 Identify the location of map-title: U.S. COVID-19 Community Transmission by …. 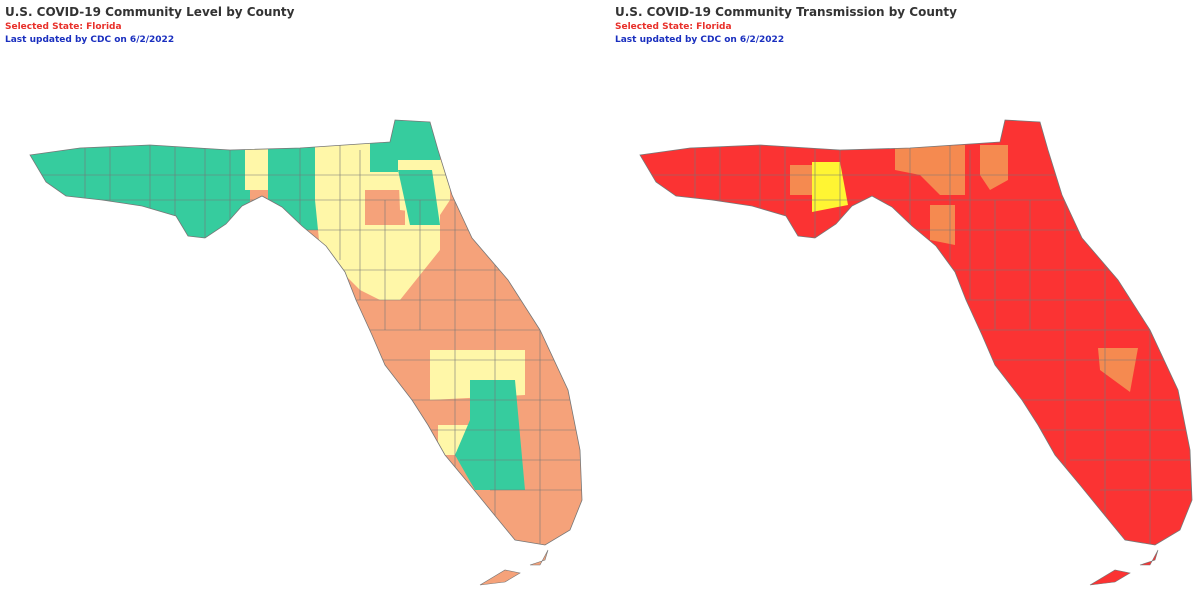
(786, 12).